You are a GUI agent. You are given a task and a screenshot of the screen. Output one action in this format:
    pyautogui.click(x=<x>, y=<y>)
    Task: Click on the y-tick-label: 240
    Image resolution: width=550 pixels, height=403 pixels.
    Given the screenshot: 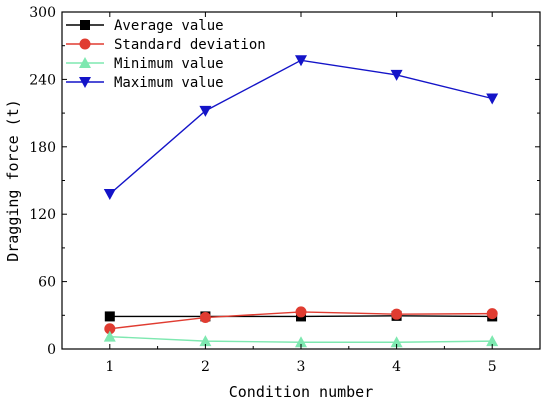 What is the action you would take?
    pyautogui.click(x=42, y=80)
    